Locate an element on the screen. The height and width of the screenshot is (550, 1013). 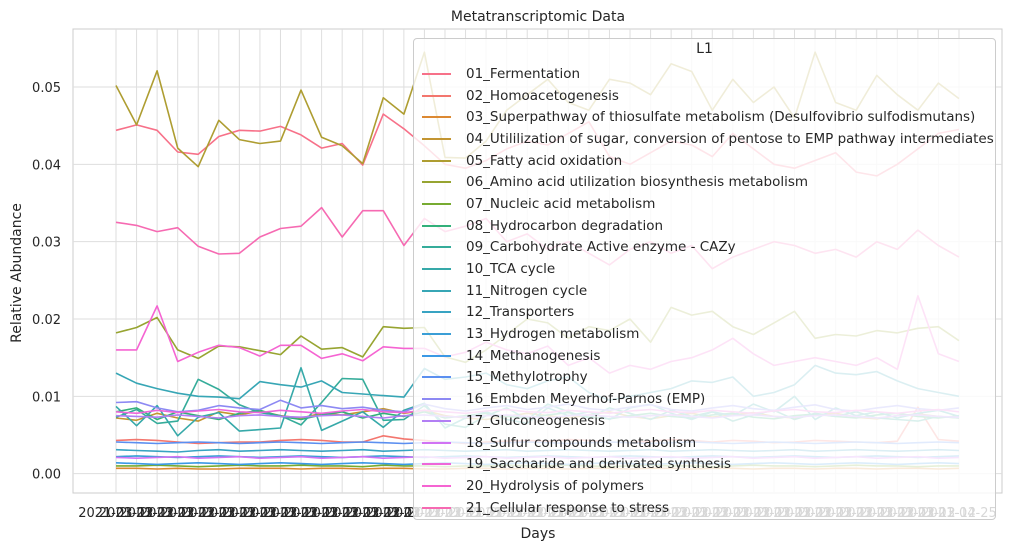
legend-item: 09_Carbohydrate Active enzyme - CAZy is located at coordinates (707, 248).